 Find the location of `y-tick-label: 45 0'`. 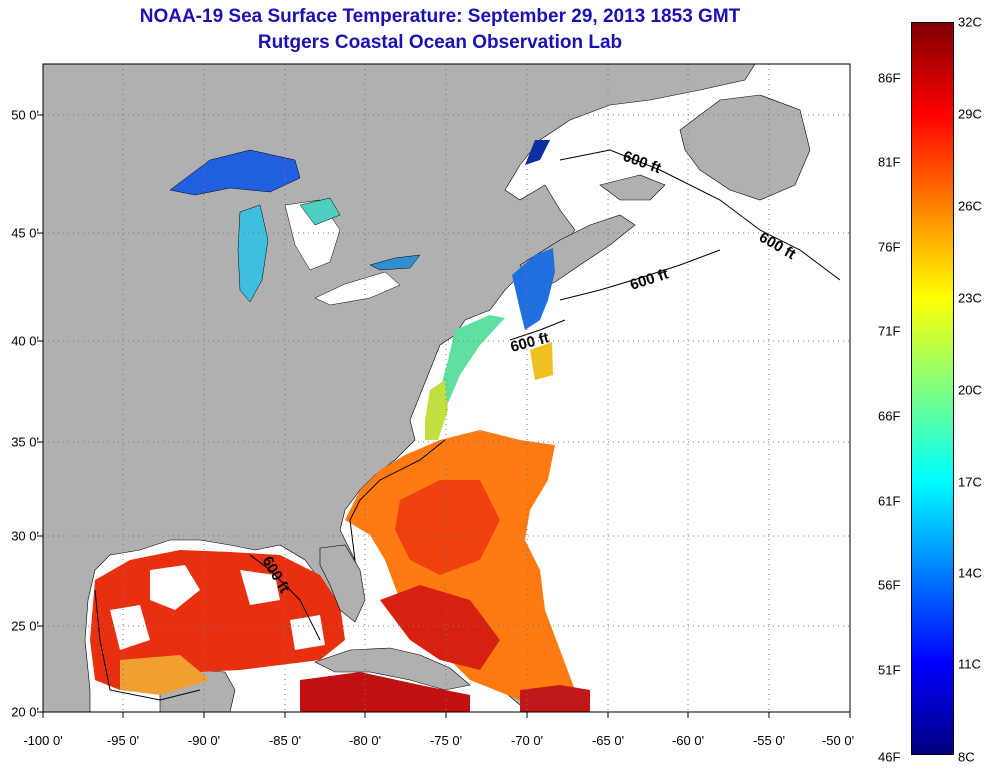

y-tick-label: 45 0' is located at coordinates (25, 233).